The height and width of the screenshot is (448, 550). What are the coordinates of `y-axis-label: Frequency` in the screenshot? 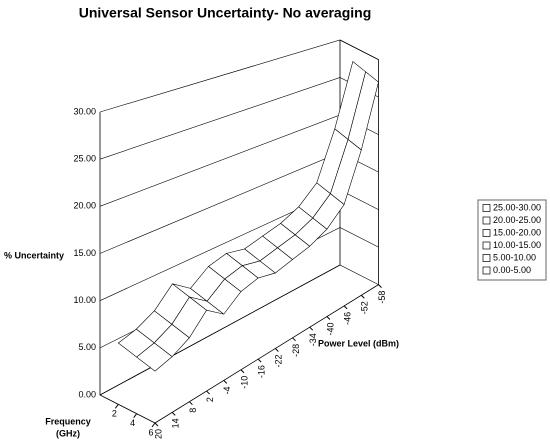 It's located at (68, 421).